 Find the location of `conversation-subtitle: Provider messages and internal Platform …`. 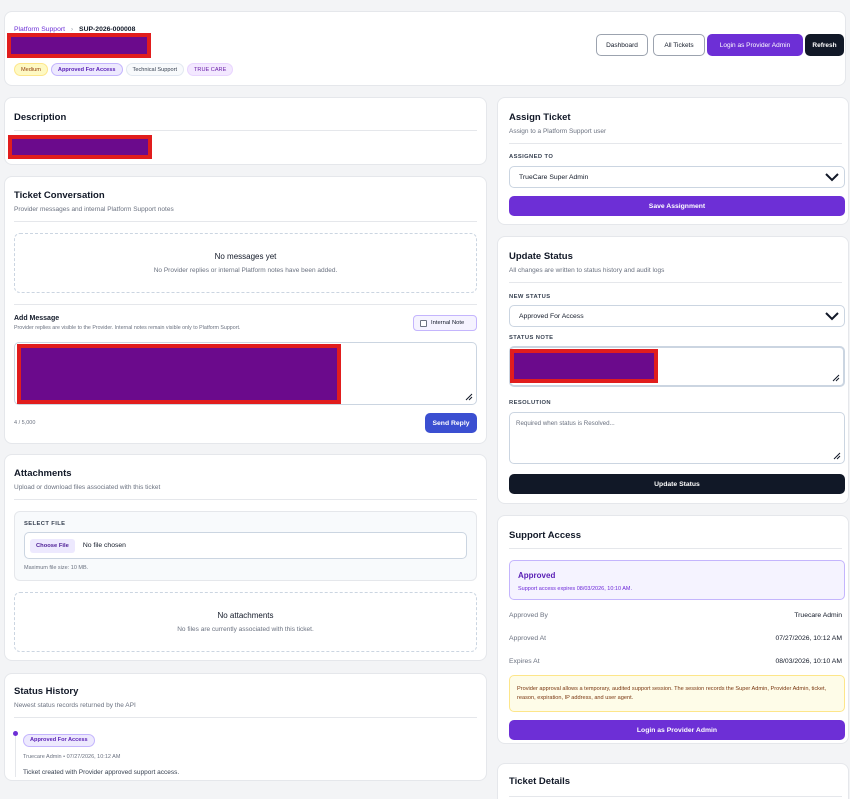

conversation-subtitle: Provider messages and internal Platform … is located at coordinates (94, 209).